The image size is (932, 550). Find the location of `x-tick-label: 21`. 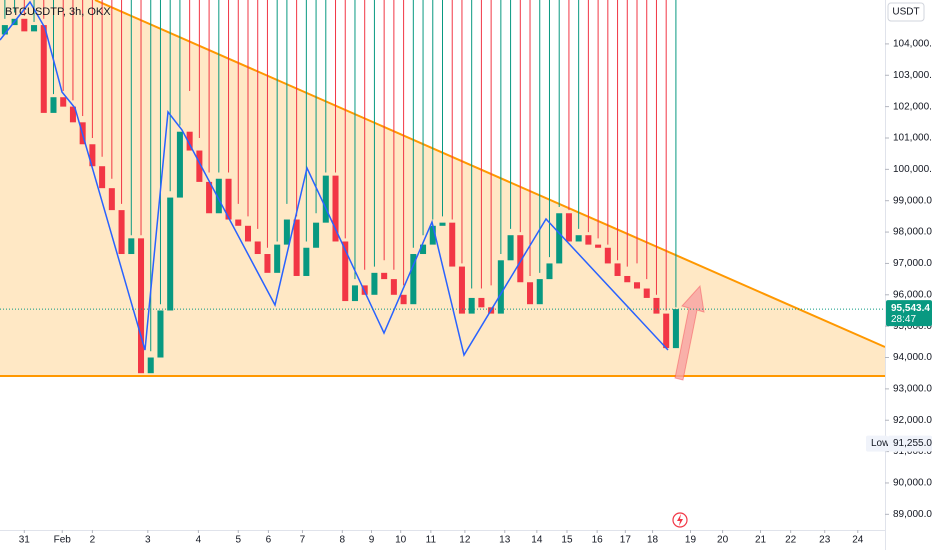

x-tick-label: 21 is located at coordinates (761, 540).